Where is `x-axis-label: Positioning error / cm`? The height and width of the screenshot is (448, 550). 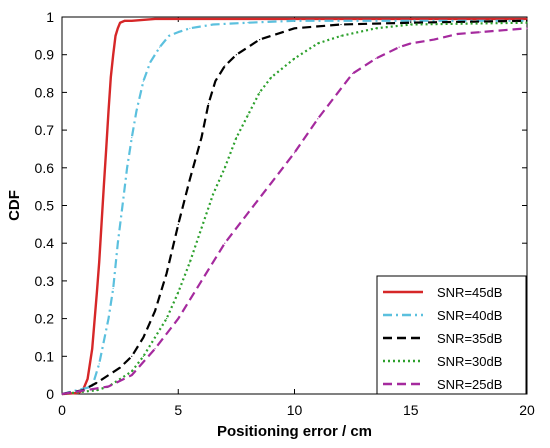
x-axis-label: Positioning error / cm is located at coordinates (294, 431).